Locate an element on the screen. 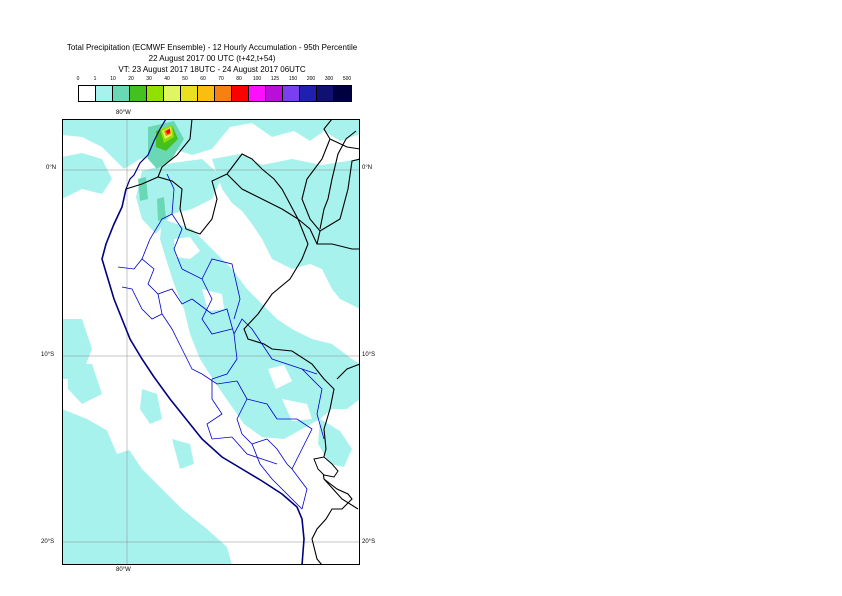 Image resolution: width=842 pixels, height=596 pixels. legend-tick: 125 is located at coordinates (275, 79).